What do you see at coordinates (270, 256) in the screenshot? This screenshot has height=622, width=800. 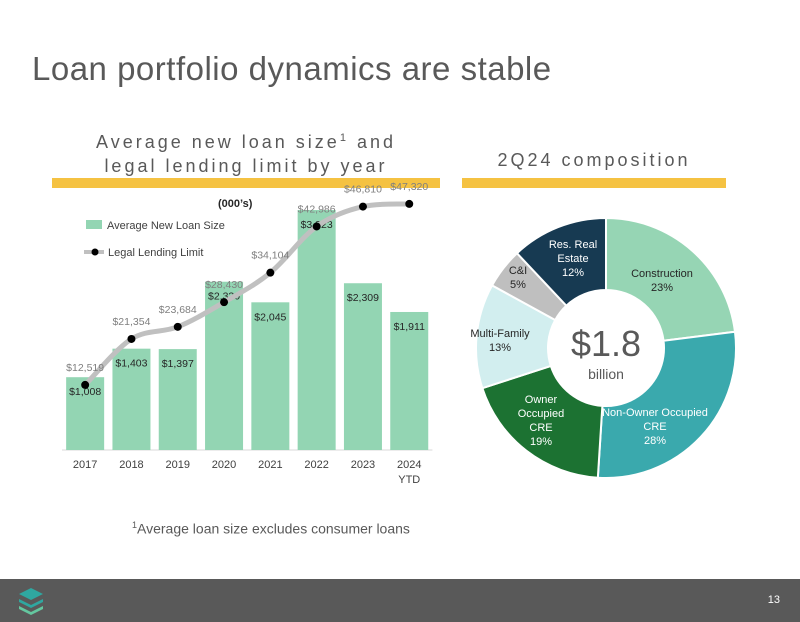 I see `line-label-2021: $34,104` at bounding box center [270, 256].